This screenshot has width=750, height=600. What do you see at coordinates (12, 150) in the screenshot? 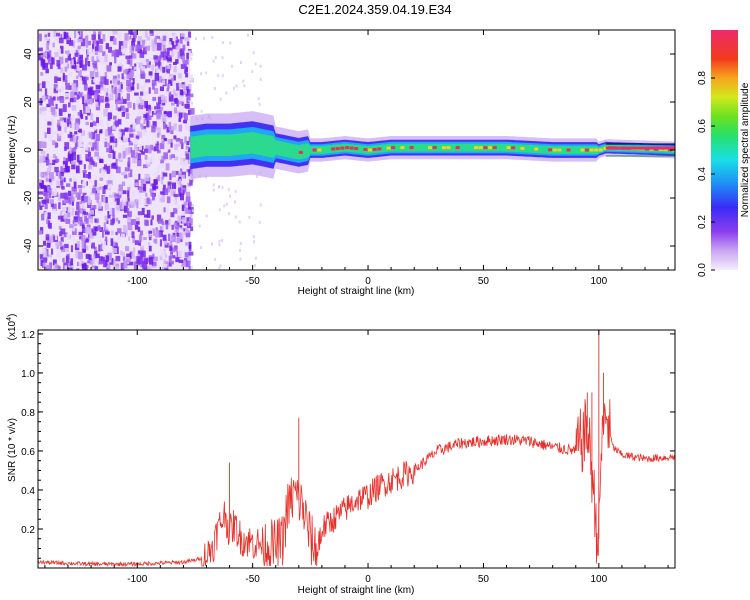
I see `spectrogram-y-label: Frequency (Hz)` at bounding box center [12, 150].